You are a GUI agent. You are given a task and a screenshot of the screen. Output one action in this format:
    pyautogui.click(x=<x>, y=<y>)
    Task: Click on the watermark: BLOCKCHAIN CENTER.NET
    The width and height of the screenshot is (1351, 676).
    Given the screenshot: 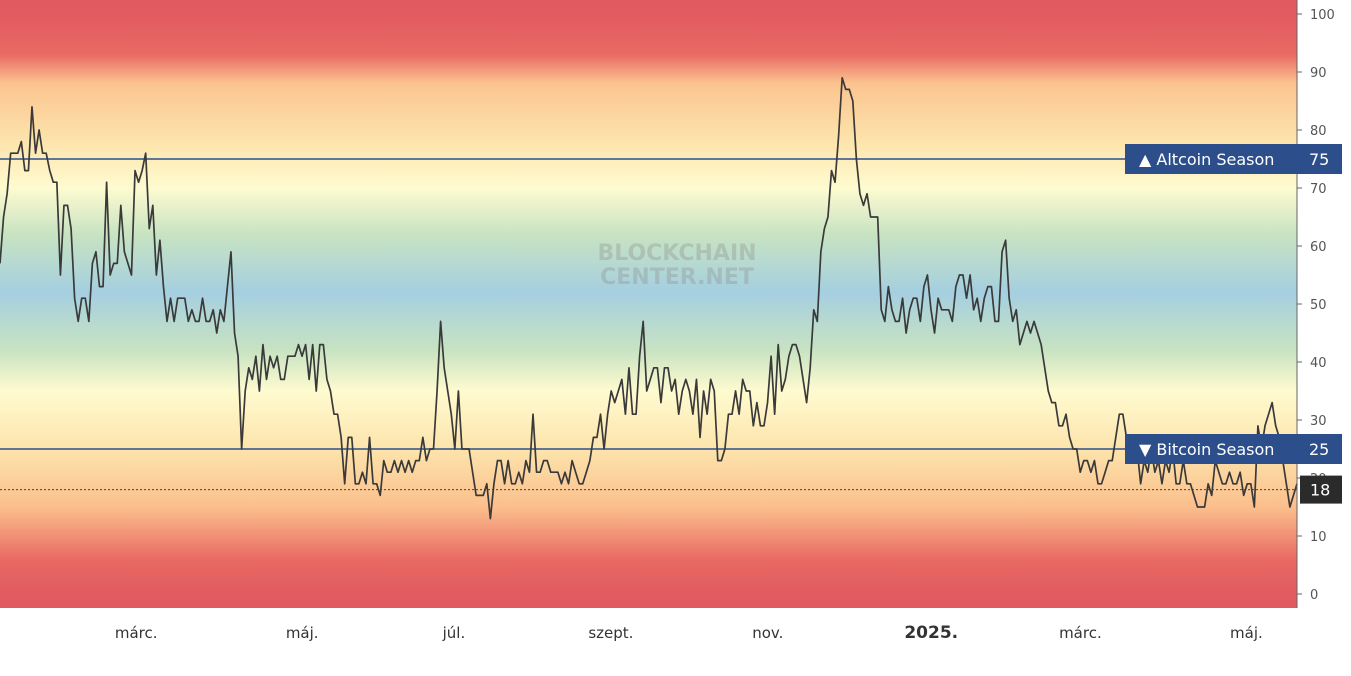 What is the action you would take?
    pyautogui.click(x=676, y=265)
    